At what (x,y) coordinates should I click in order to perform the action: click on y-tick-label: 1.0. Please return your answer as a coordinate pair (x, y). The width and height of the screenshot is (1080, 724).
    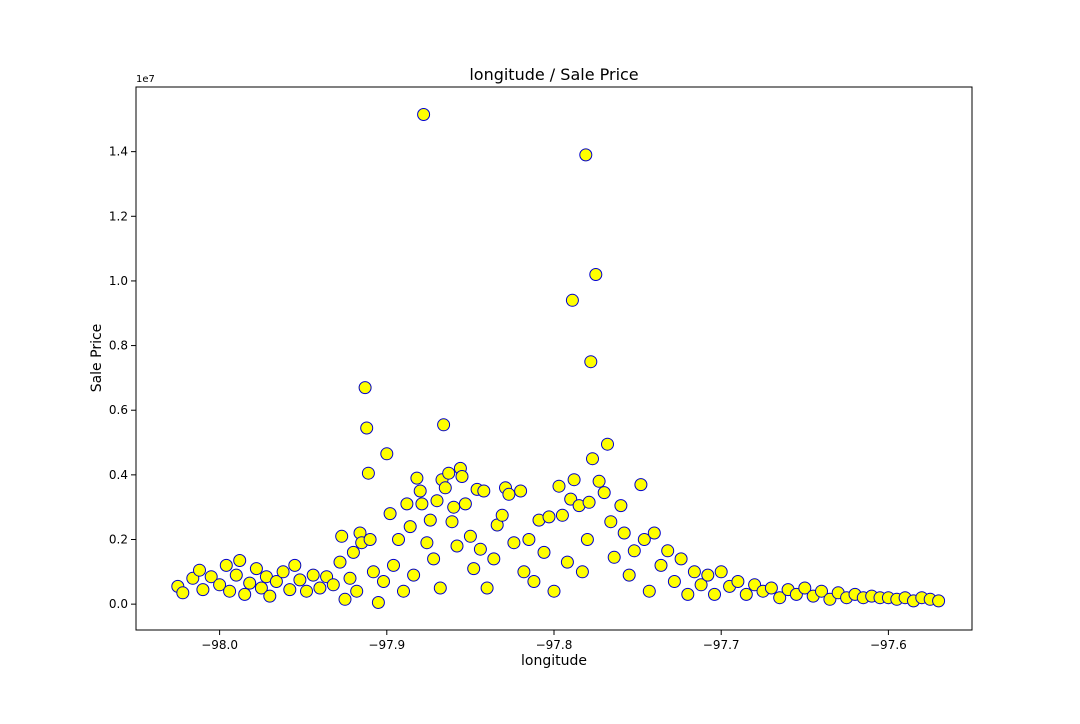
    Looking at the image, I should click on (118, 281).